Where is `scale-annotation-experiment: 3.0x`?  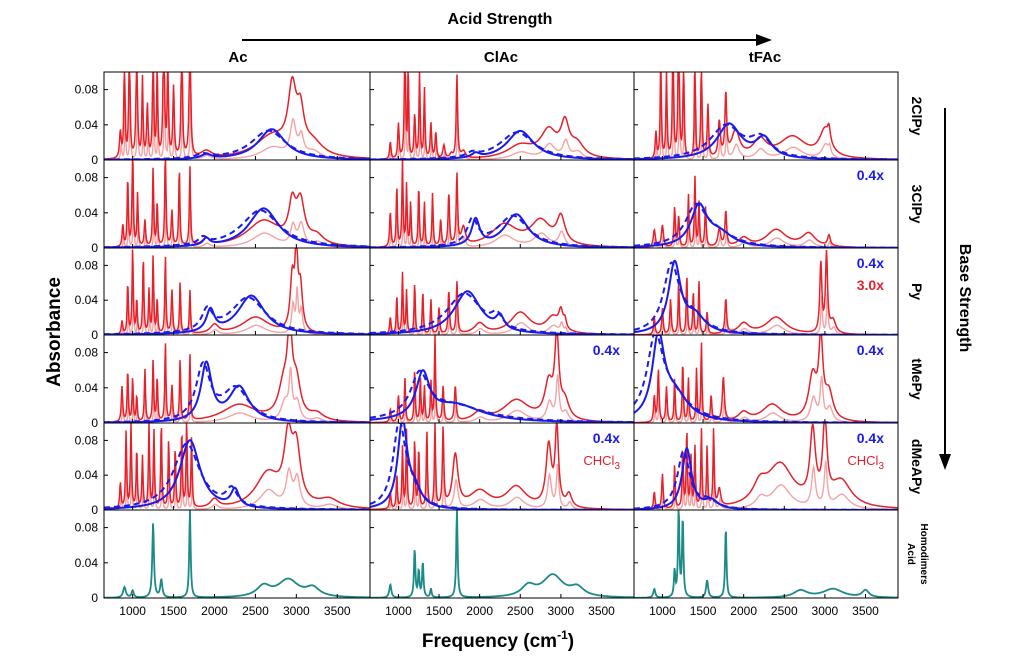
scale-annotation-experiment: 3.0x is located at coordinates (870, 285).